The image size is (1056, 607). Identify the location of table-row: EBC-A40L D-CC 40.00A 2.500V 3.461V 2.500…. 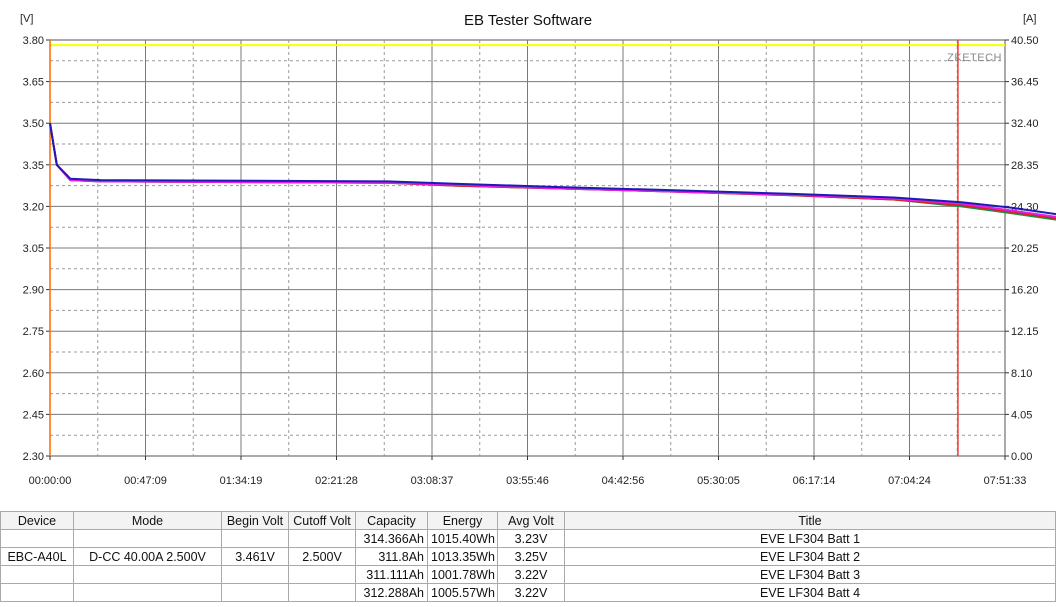
(528, 556).